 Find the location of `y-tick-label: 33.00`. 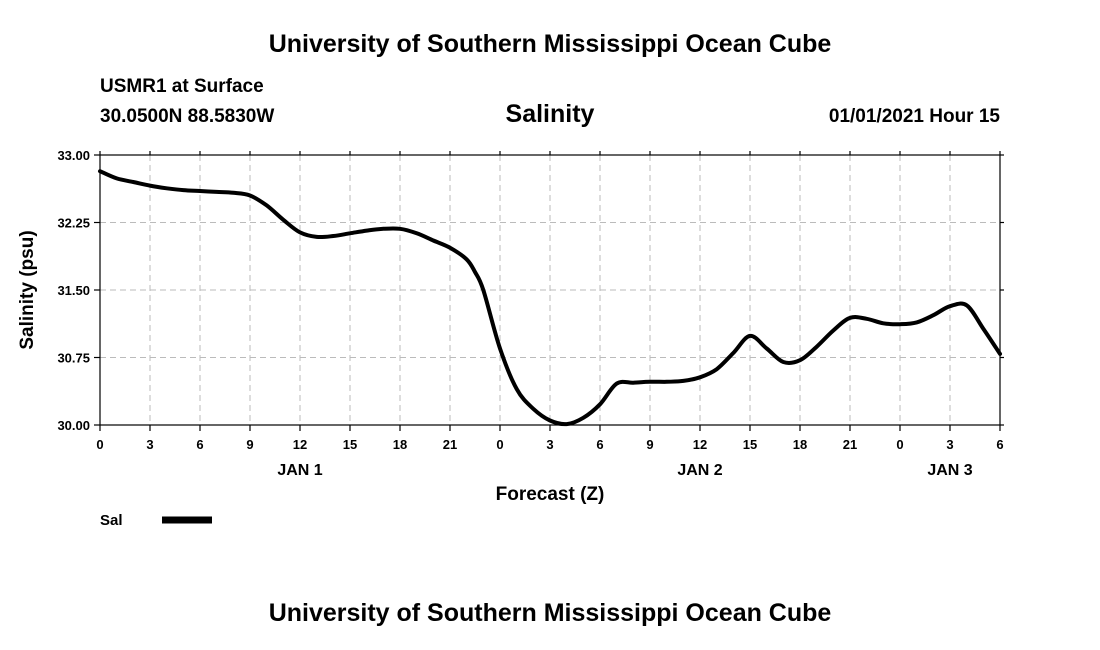

y-tick-label: 33.00 is located at coordinates (73, 155).